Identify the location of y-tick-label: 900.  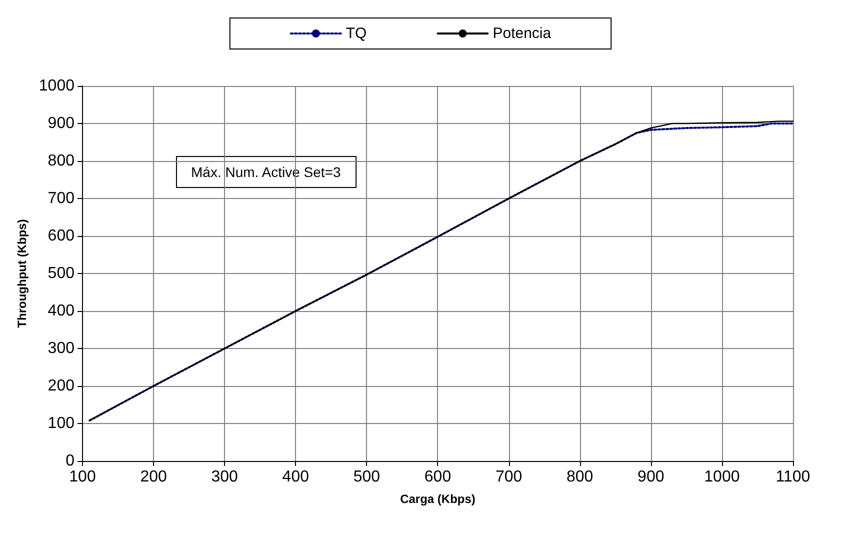
(61, 123).